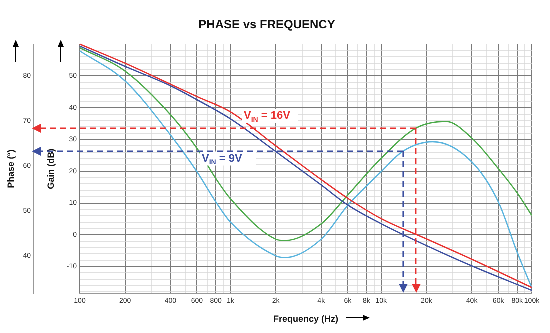 Image resolution: width=550 pixels, height=333 pixels. Describe the element at coordinates (267, 25) in the screenshot. I see `chart-title: PHASE vs FREQUENCY` at that location.